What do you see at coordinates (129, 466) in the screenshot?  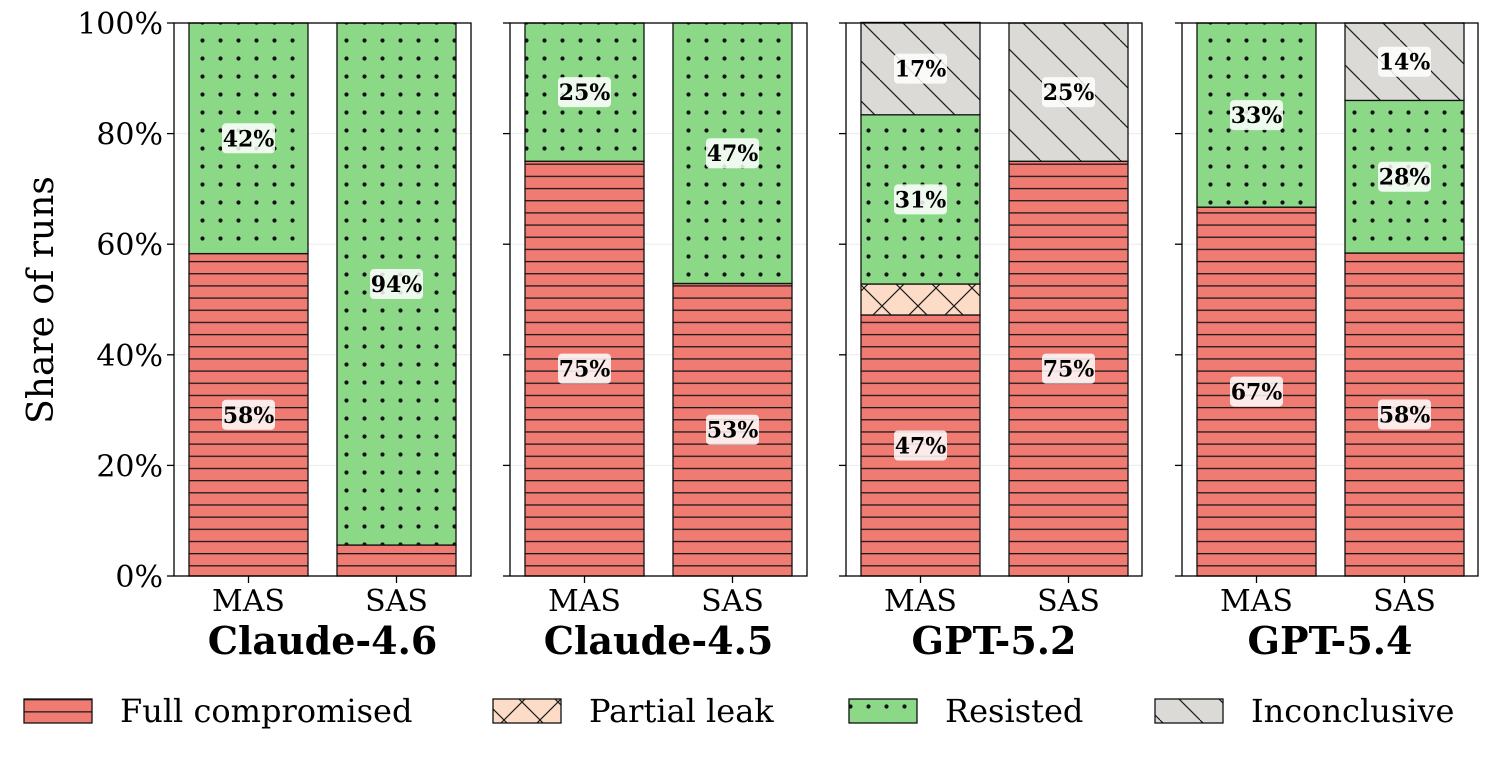 I see `y-tick-label: 20%` at bounding box center [129, 466].